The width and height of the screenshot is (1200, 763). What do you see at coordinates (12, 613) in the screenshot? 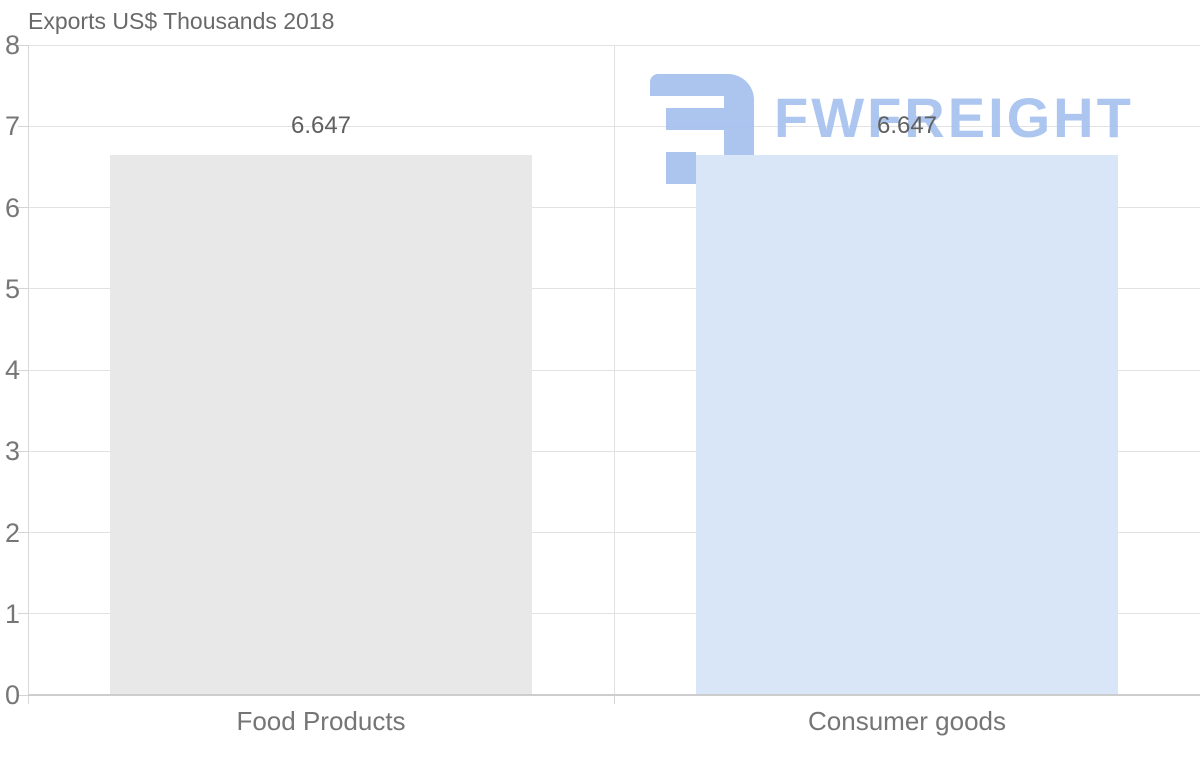
I see `y-tick-label: 1` at bounding box center [12, 613].